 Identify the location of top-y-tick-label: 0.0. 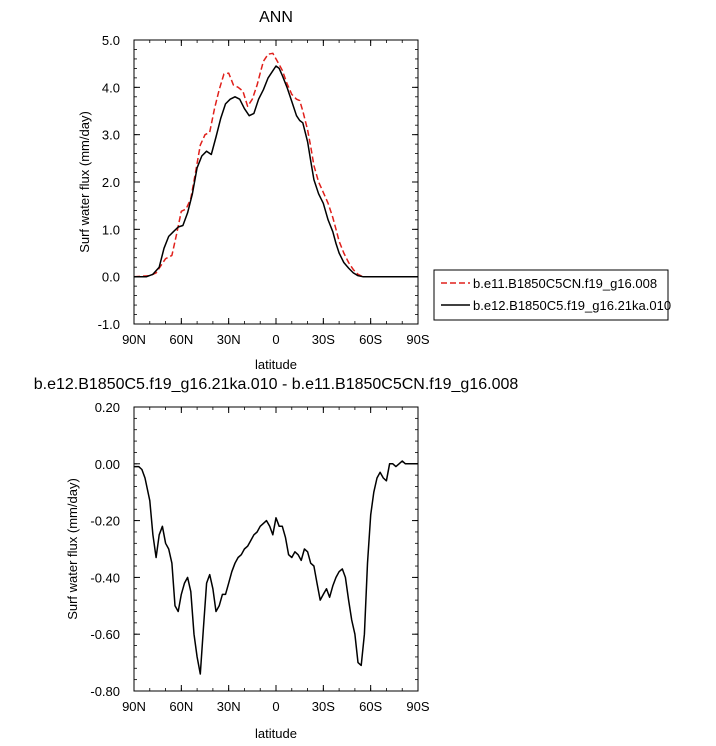
(111, 277).